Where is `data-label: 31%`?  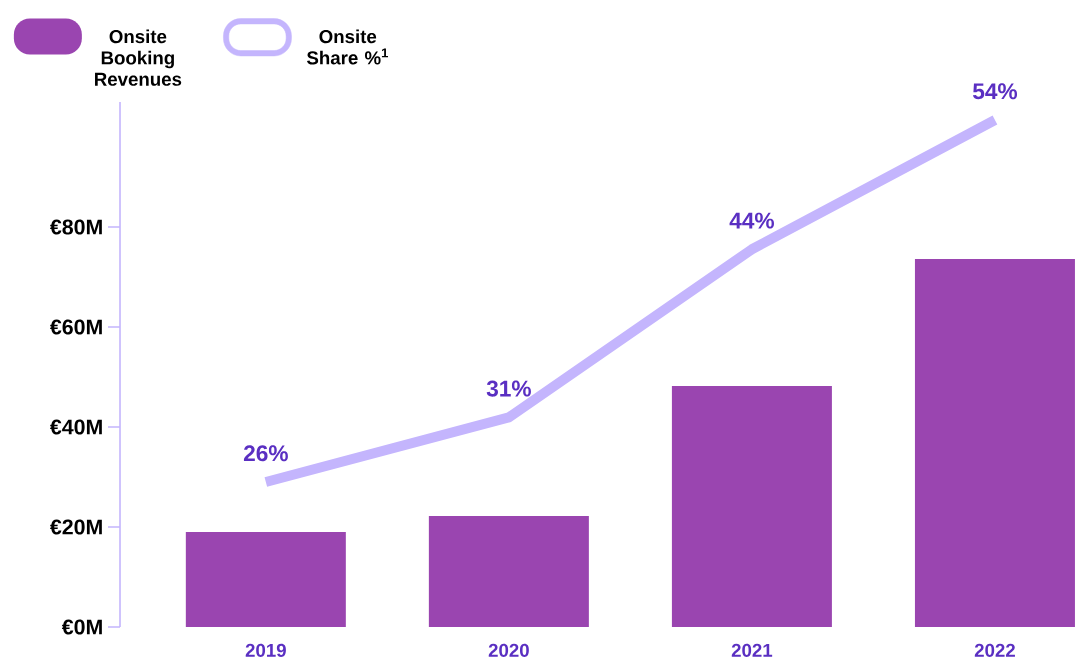
data-label: 31% is located at coordinates (508, 388).